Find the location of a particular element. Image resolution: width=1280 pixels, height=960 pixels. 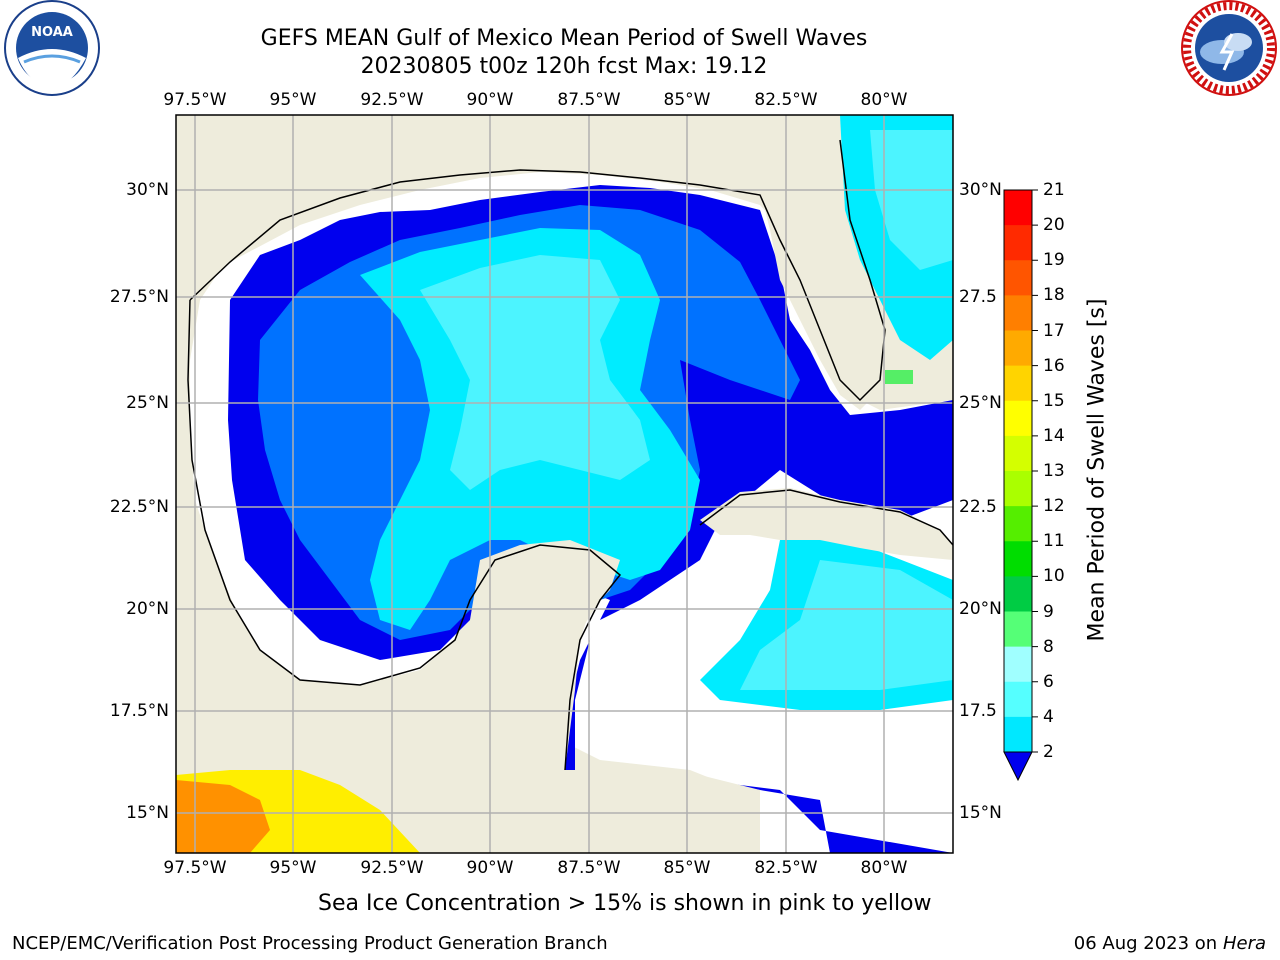

pacific-orange-field is located at coordinates (223, 816).